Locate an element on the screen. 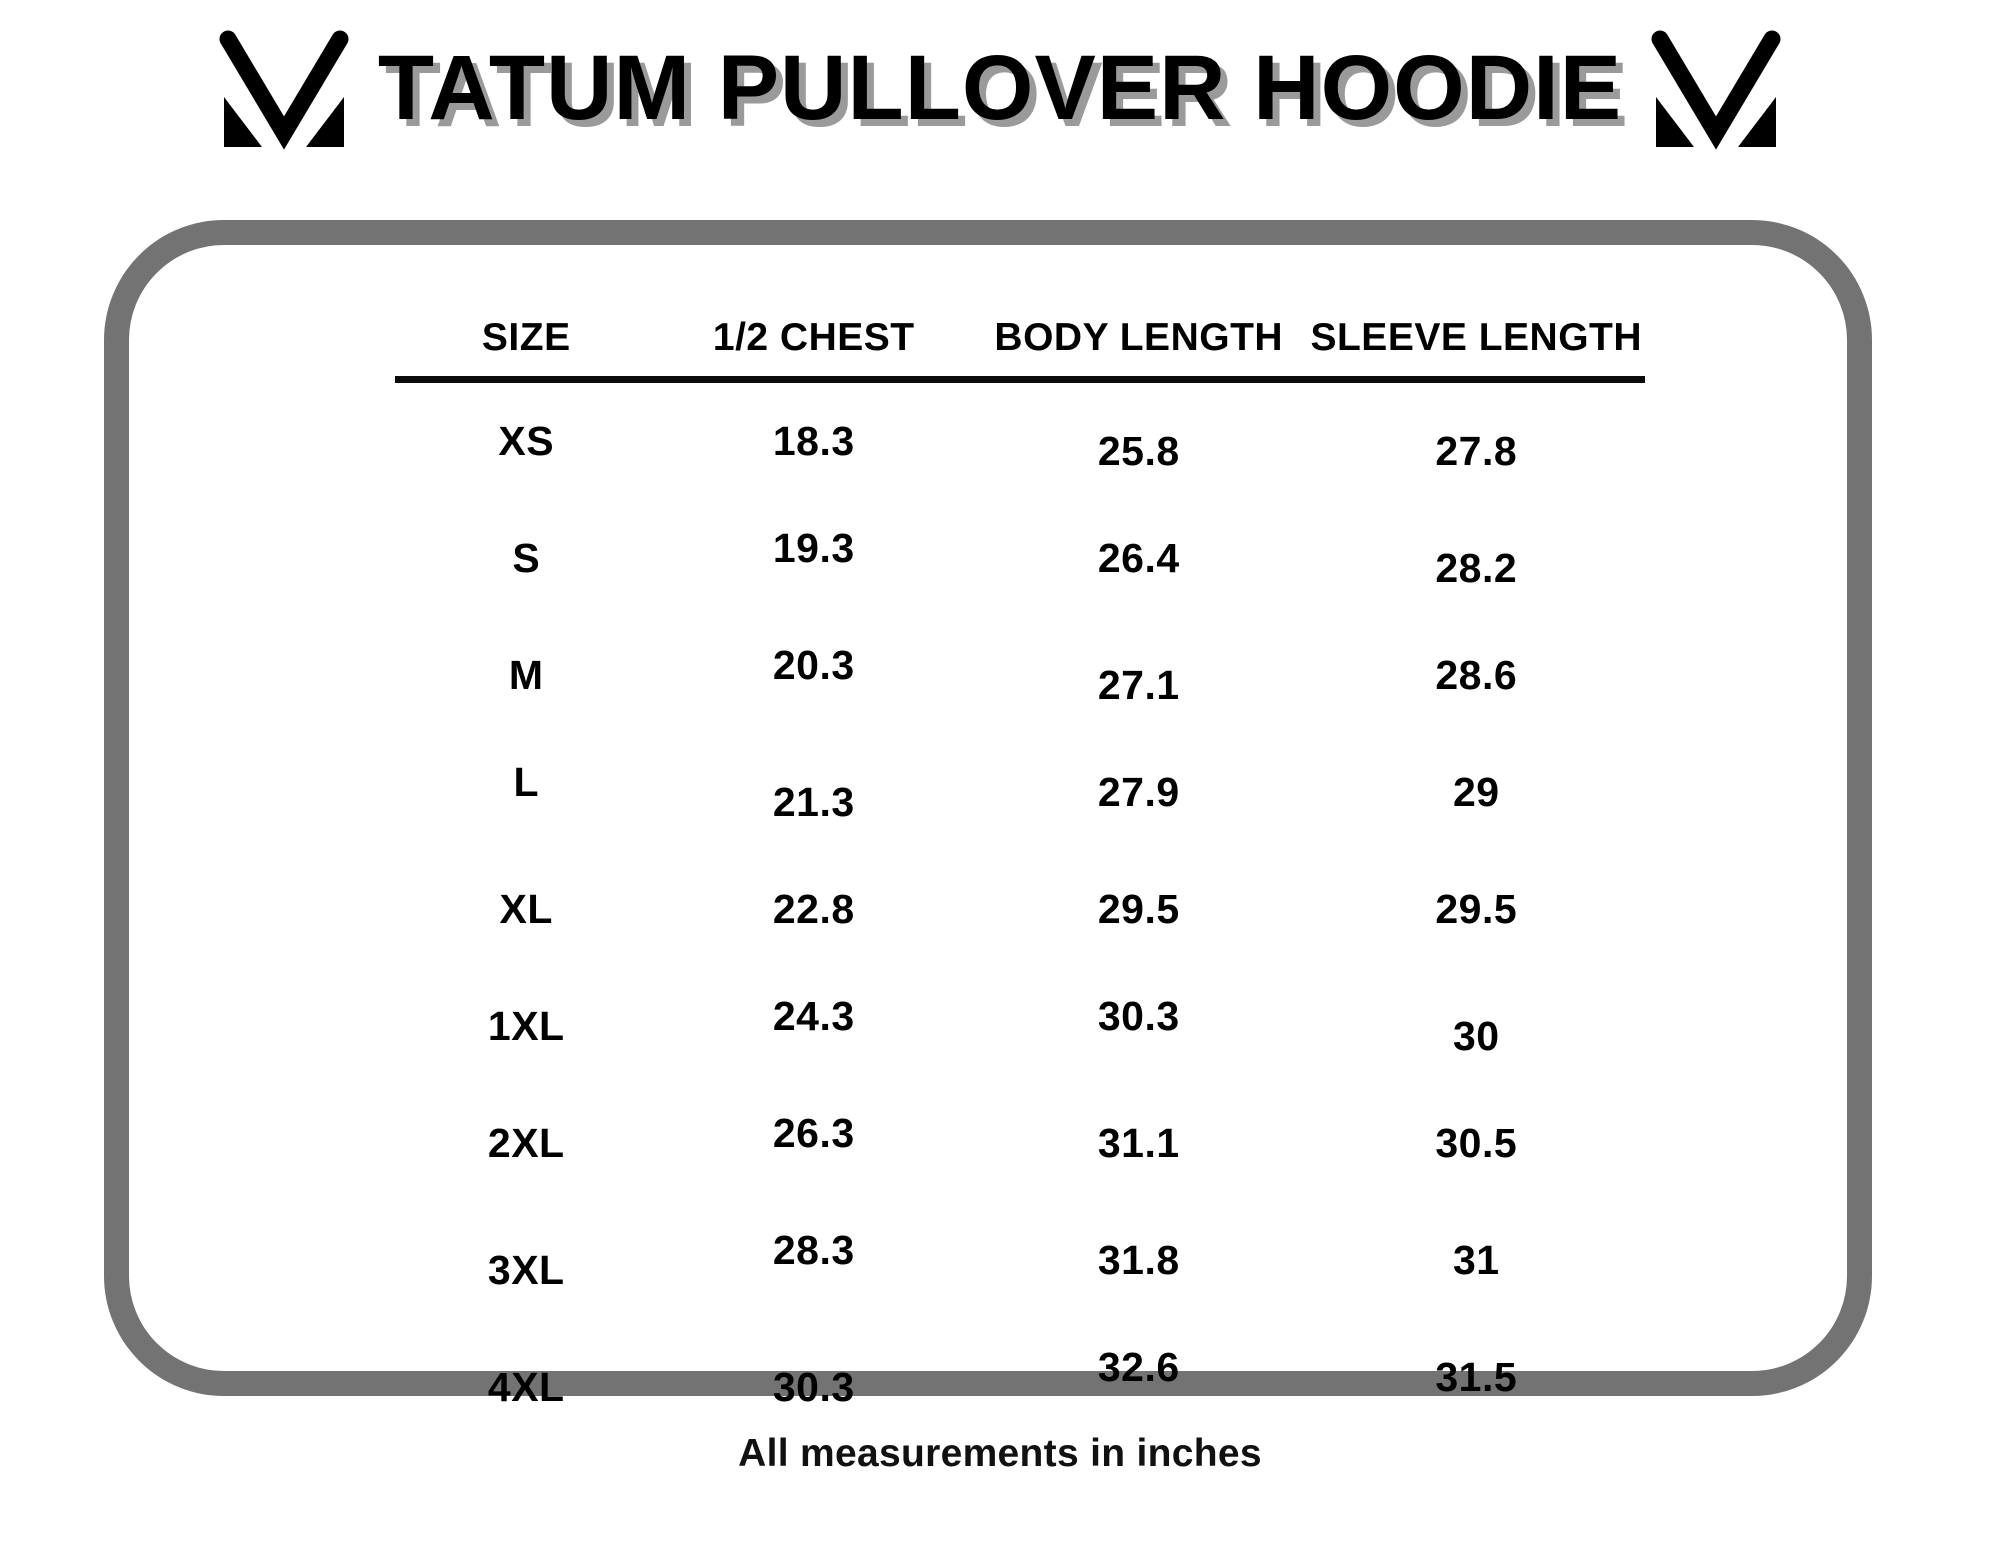  cell-body-length: 31.1 is located at coordinates (1138, 1143).